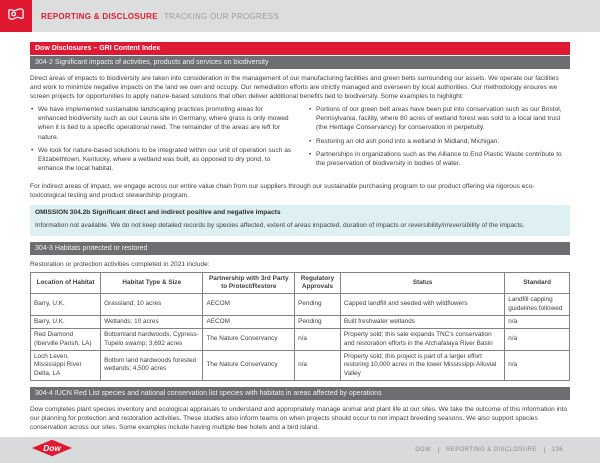 Image resolution: width=600 pixels, height=463 pixels. I want to click on table-cell: Grassland; 10 acres, so click(152, 304).